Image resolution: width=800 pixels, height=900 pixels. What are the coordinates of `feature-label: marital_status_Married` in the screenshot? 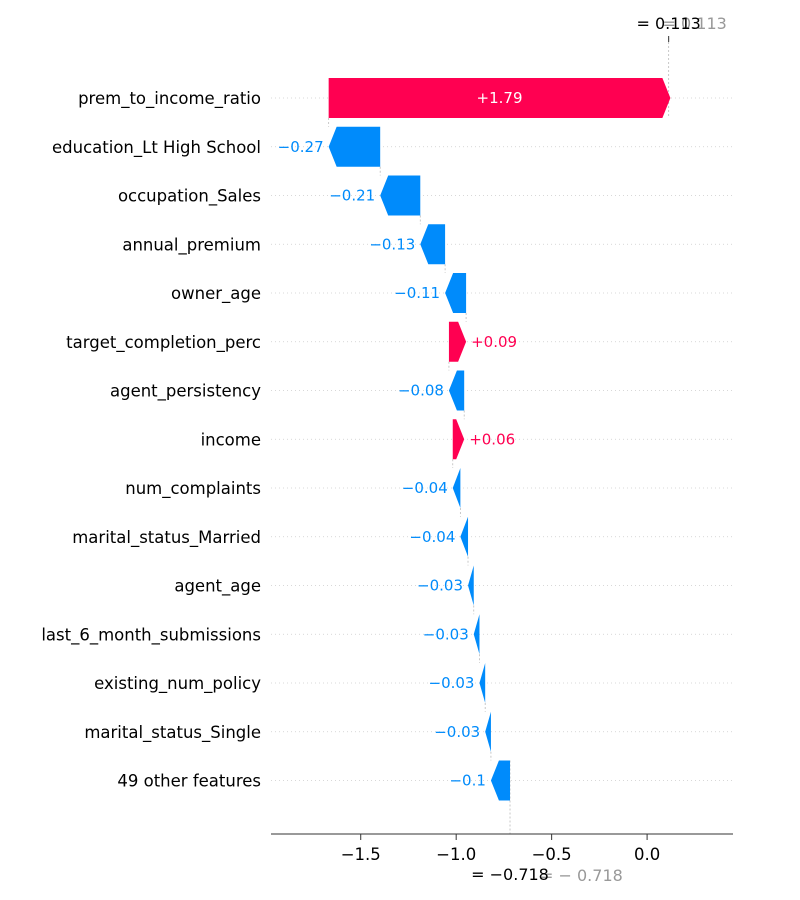 It's located at (166, 538).